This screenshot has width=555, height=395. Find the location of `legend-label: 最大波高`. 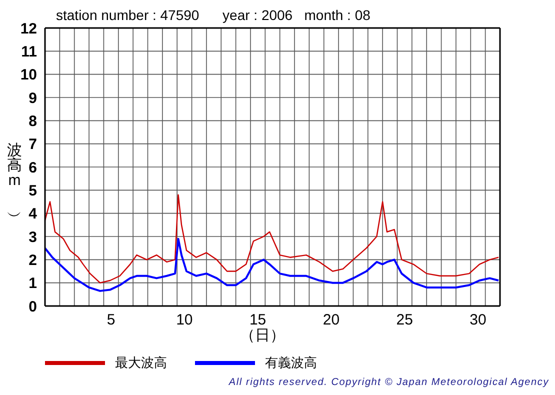

legend-label: 最大波高 is located at coordinates (141, 363).